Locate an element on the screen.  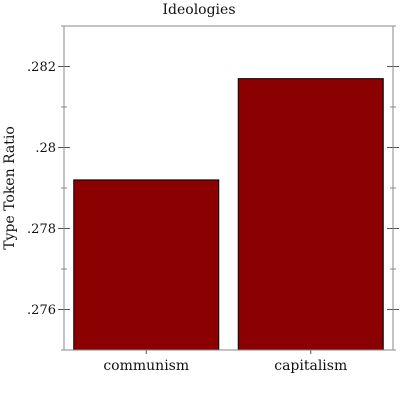
y-tick-label: .278 is located at coordinates (41, 229).